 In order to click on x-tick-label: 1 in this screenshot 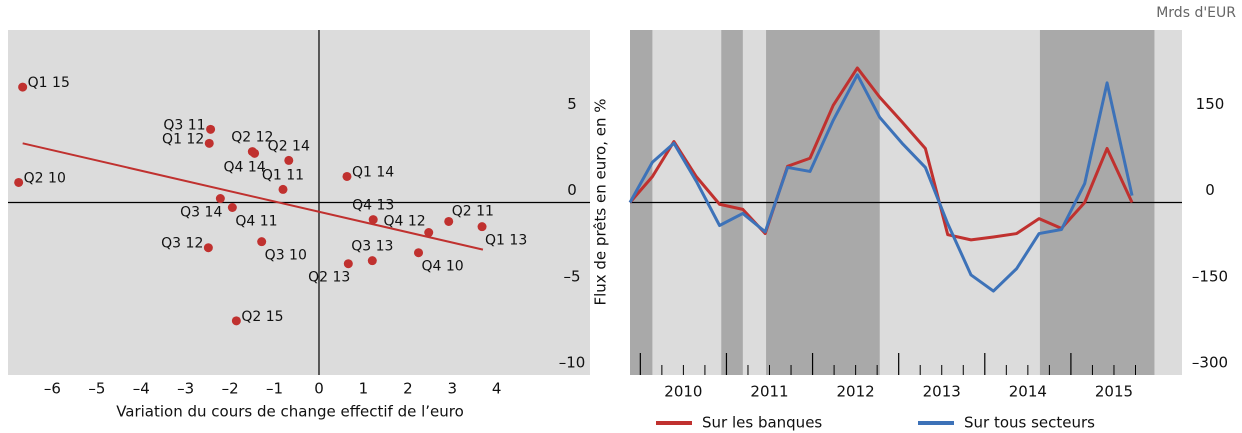, I will do `click(364, 389)`.